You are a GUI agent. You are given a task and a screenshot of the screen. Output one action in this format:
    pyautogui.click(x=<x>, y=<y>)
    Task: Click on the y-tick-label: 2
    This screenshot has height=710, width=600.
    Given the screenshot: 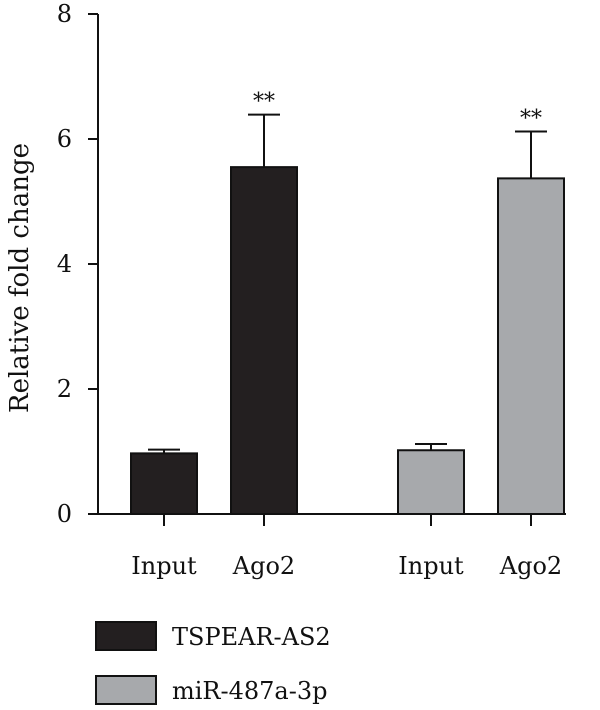 What is the action you would take?
    pyautogui.click(x=64, y=389)
    